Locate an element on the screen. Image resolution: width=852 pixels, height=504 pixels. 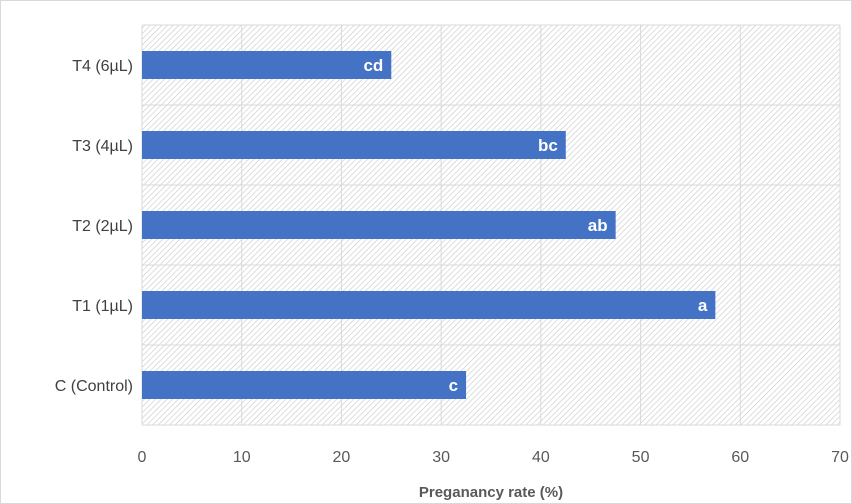
x-tick-label: 10 is located at coordinates (242, 457).